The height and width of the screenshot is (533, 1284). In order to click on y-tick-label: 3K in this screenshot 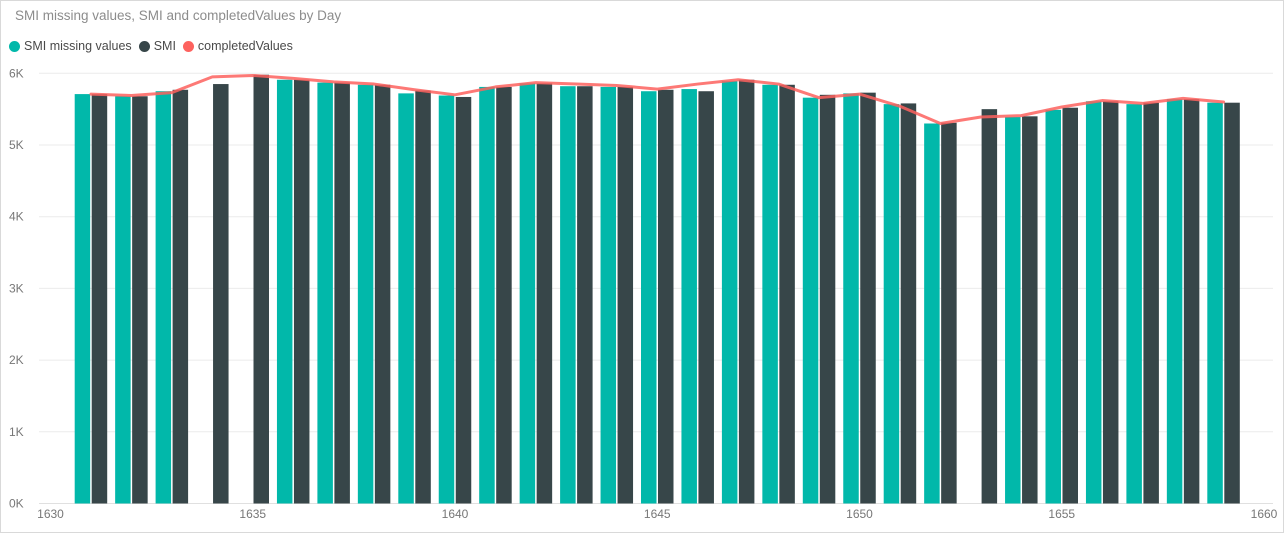, I will do `click(16, 288)`.